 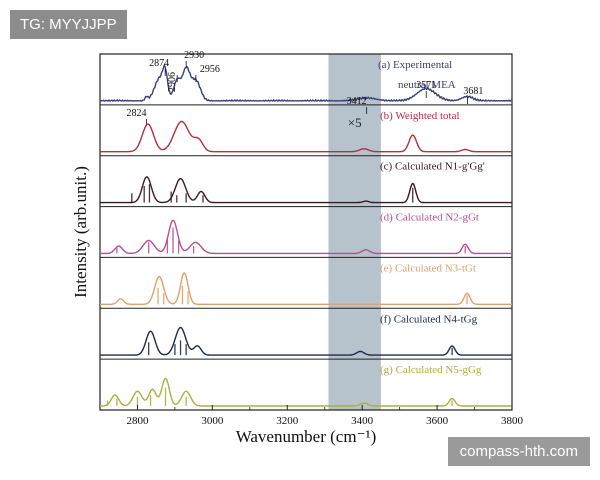 What do you see at coordinates (172, 82) in the screenshot?
I see `peak-label: 2906` at bounding box center [172, 82].